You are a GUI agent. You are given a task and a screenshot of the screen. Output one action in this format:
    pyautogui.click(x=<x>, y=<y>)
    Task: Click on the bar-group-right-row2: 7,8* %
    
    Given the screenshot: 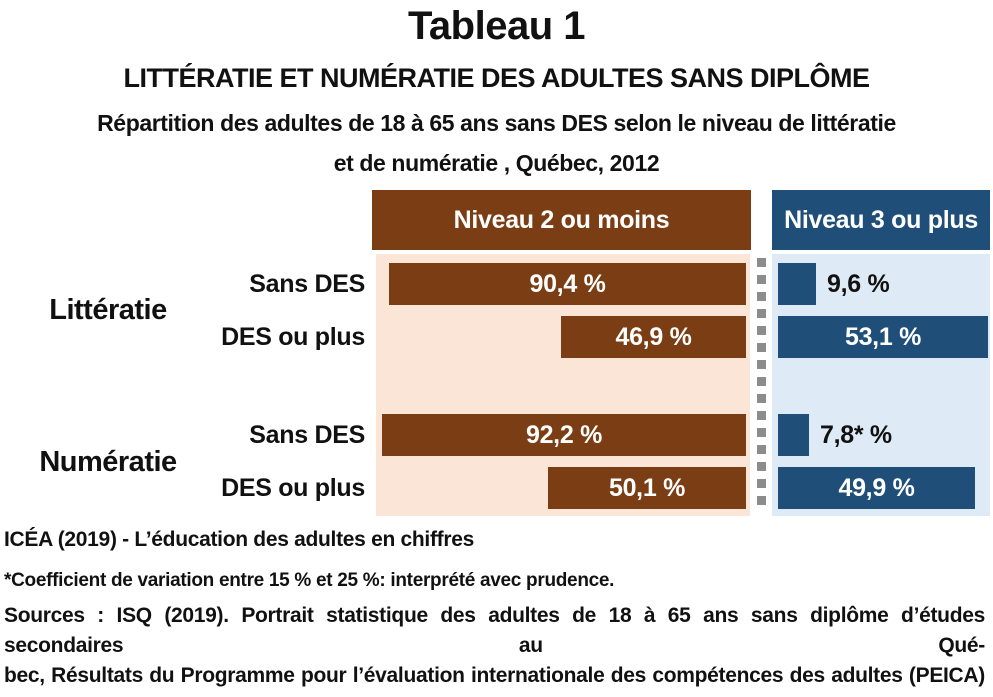 What is the action you would take?
    pyautogui.click(x=835, y=435)
    